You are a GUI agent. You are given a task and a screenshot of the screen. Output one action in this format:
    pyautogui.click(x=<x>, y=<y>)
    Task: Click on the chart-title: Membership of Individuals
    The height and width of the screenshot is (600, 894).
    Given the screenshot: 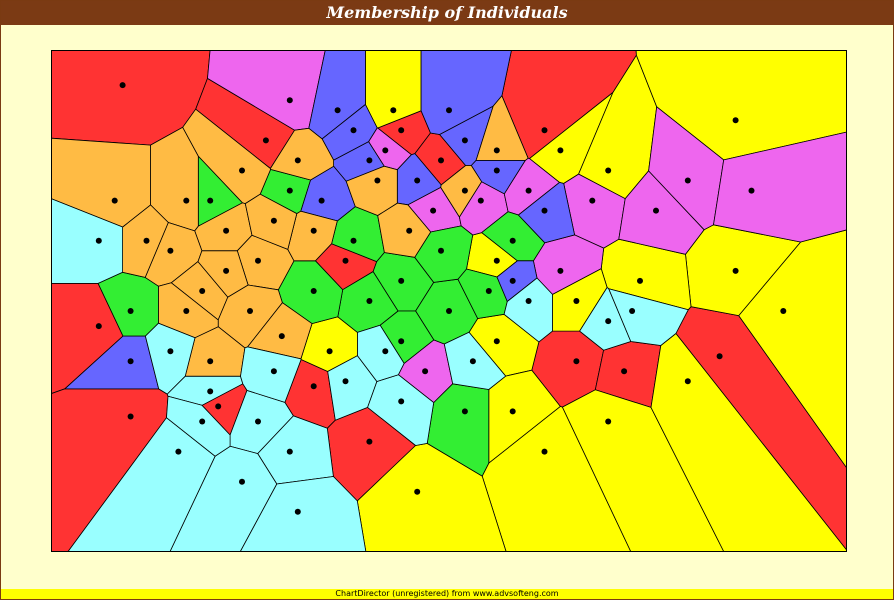 What is the action you would take?
    pyautogui.click(x=447, y=13)
    